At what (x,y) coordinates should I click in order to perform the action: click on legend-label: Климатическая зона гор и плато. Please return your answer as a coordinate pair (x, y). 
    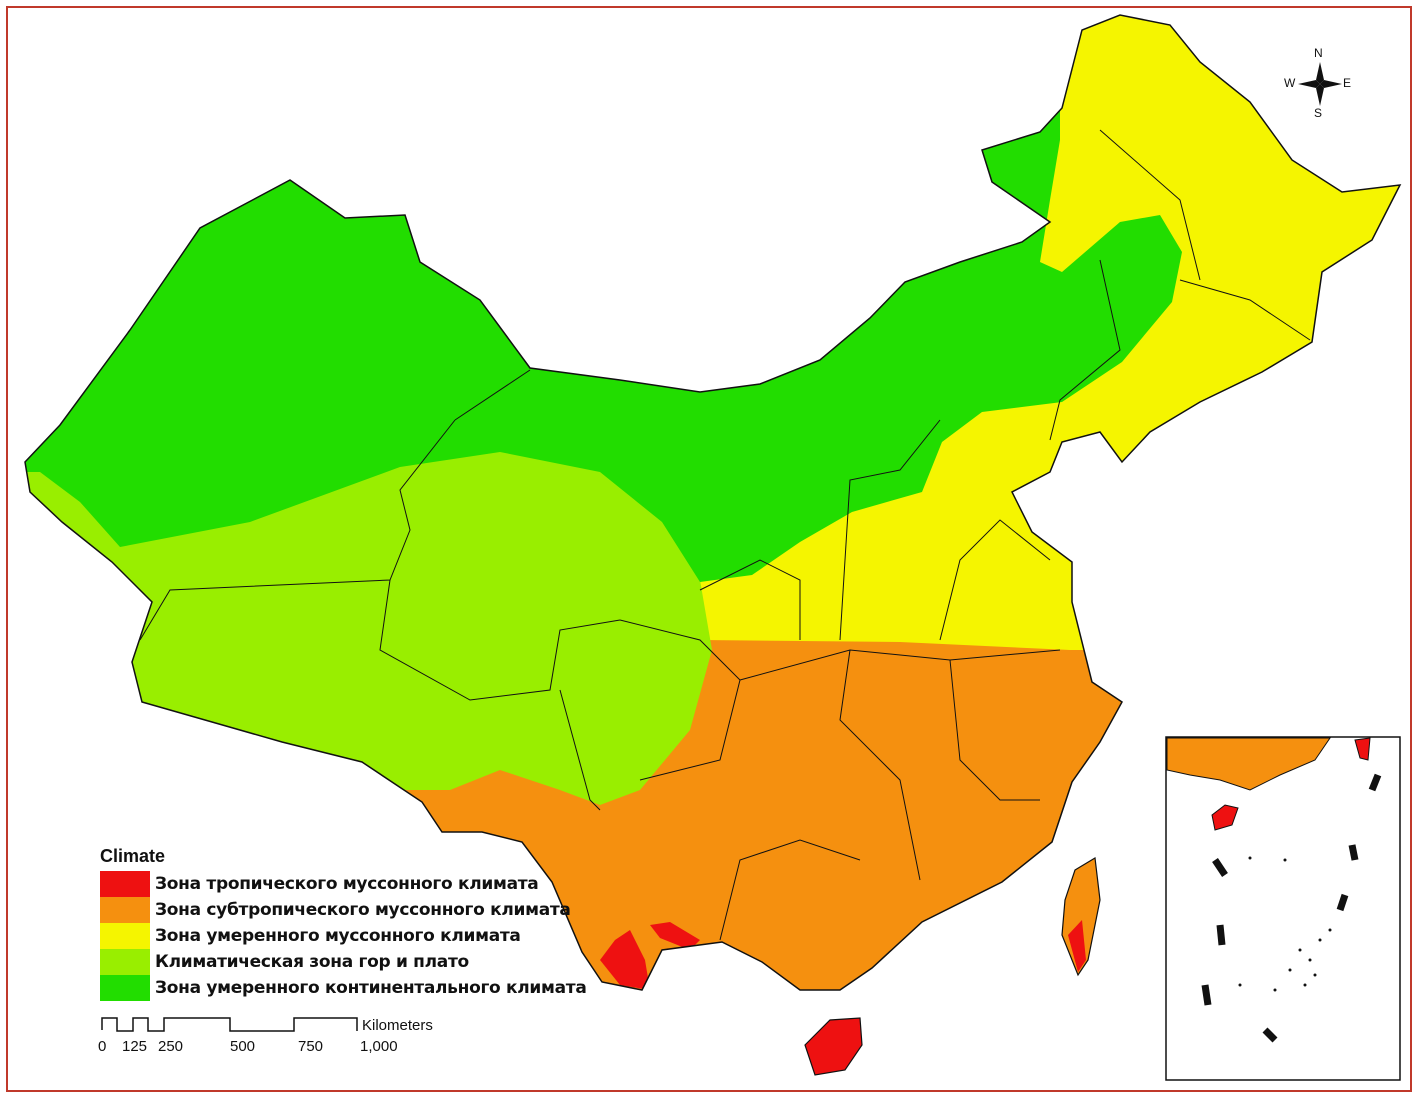
    Looking at the image, I should click on (312, 962).